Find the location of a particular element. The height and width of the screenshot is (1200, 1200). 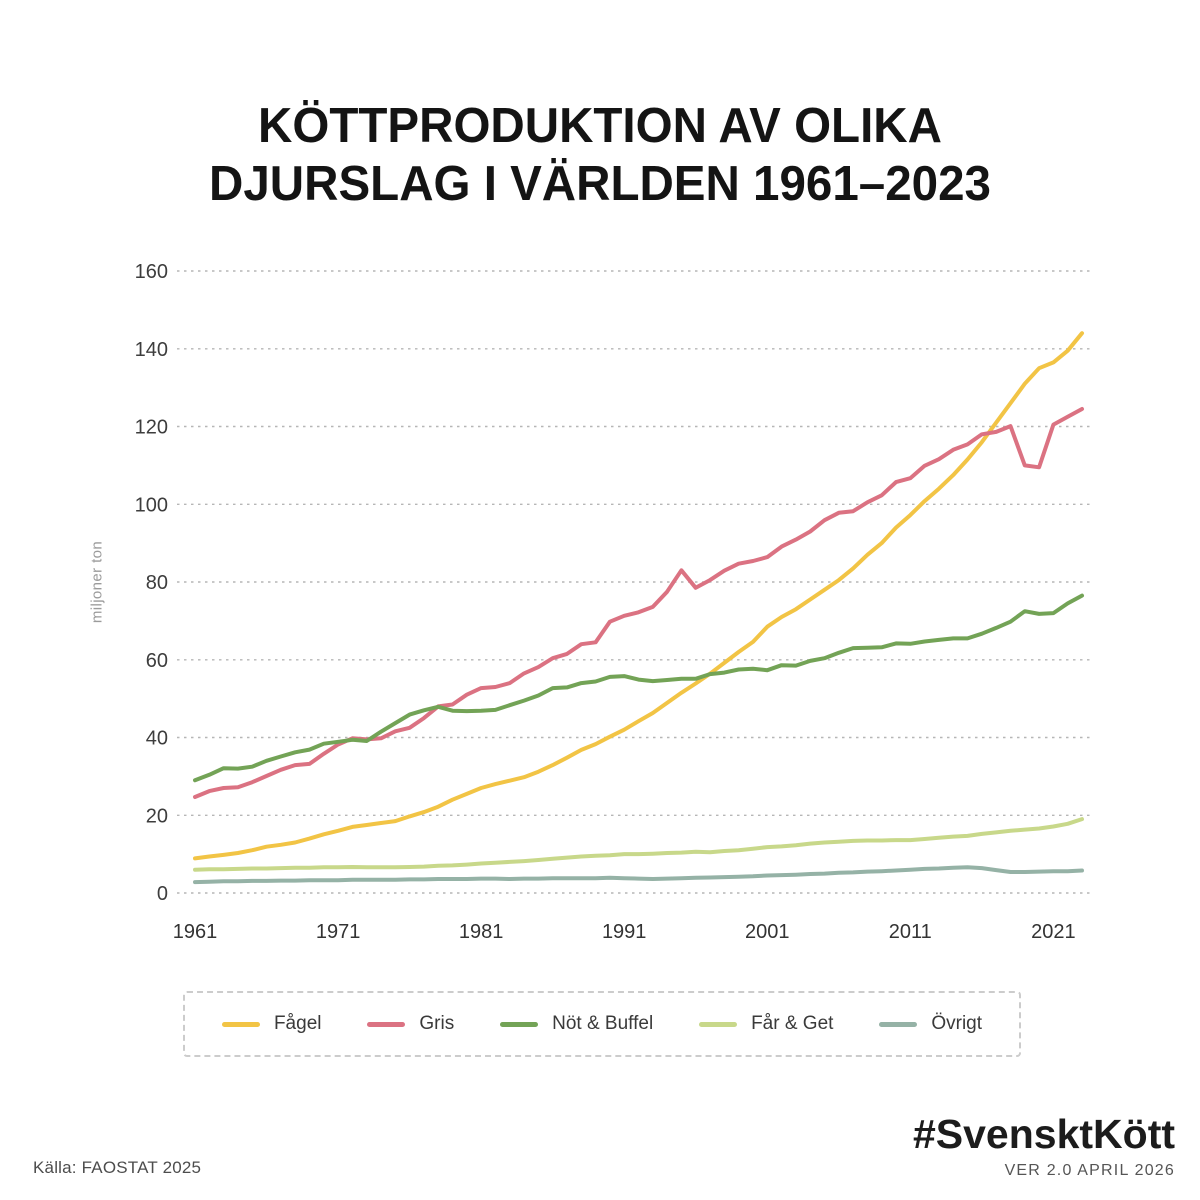

y-tick-label-20: 20 is located at coordinates (157, 816).